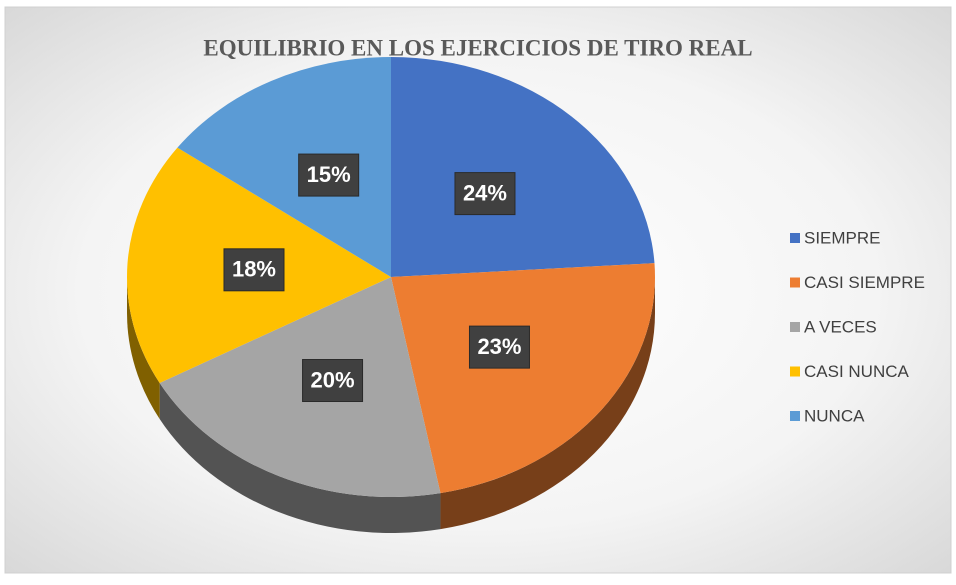  I want to click on legend-label: CASI NUNCA, so click(857, 371).